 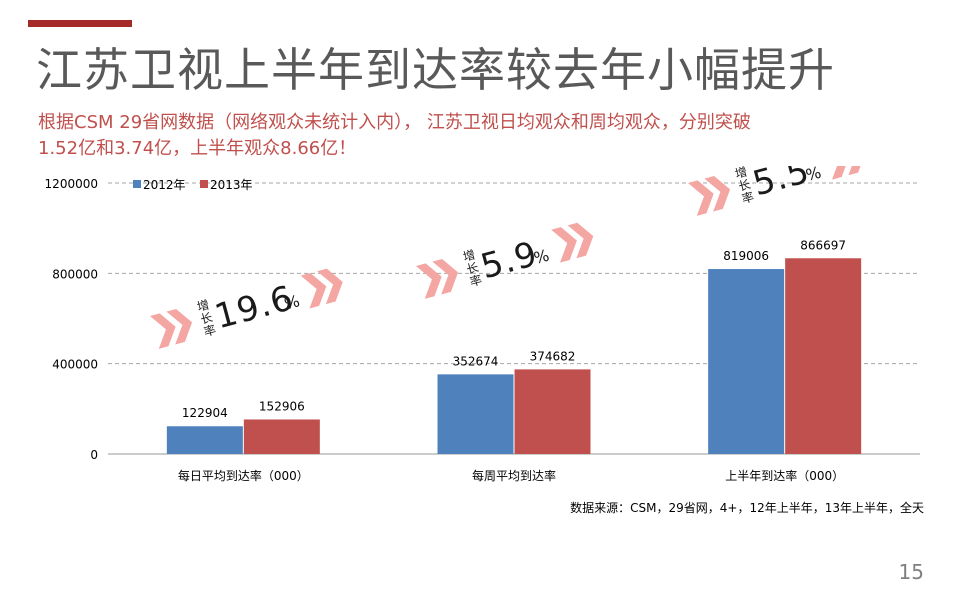 What do you see at coordinates (746, 256) in the screenshot?
I see `data-label: 819006` at bounding box center [746, 256].